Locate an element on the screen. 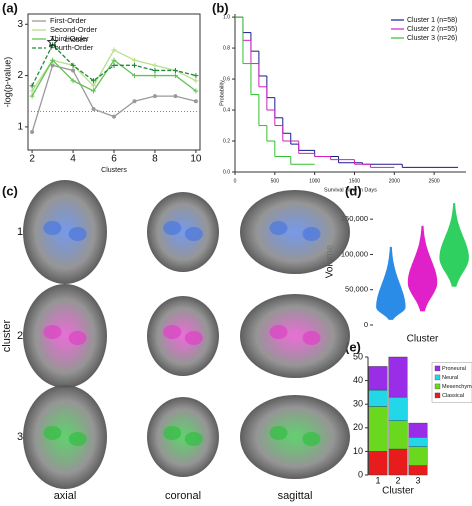 Image resolution: width=472 pixels, height=506 pixels. y-tick-label: 0.2 is located at coordinates (226, 141).